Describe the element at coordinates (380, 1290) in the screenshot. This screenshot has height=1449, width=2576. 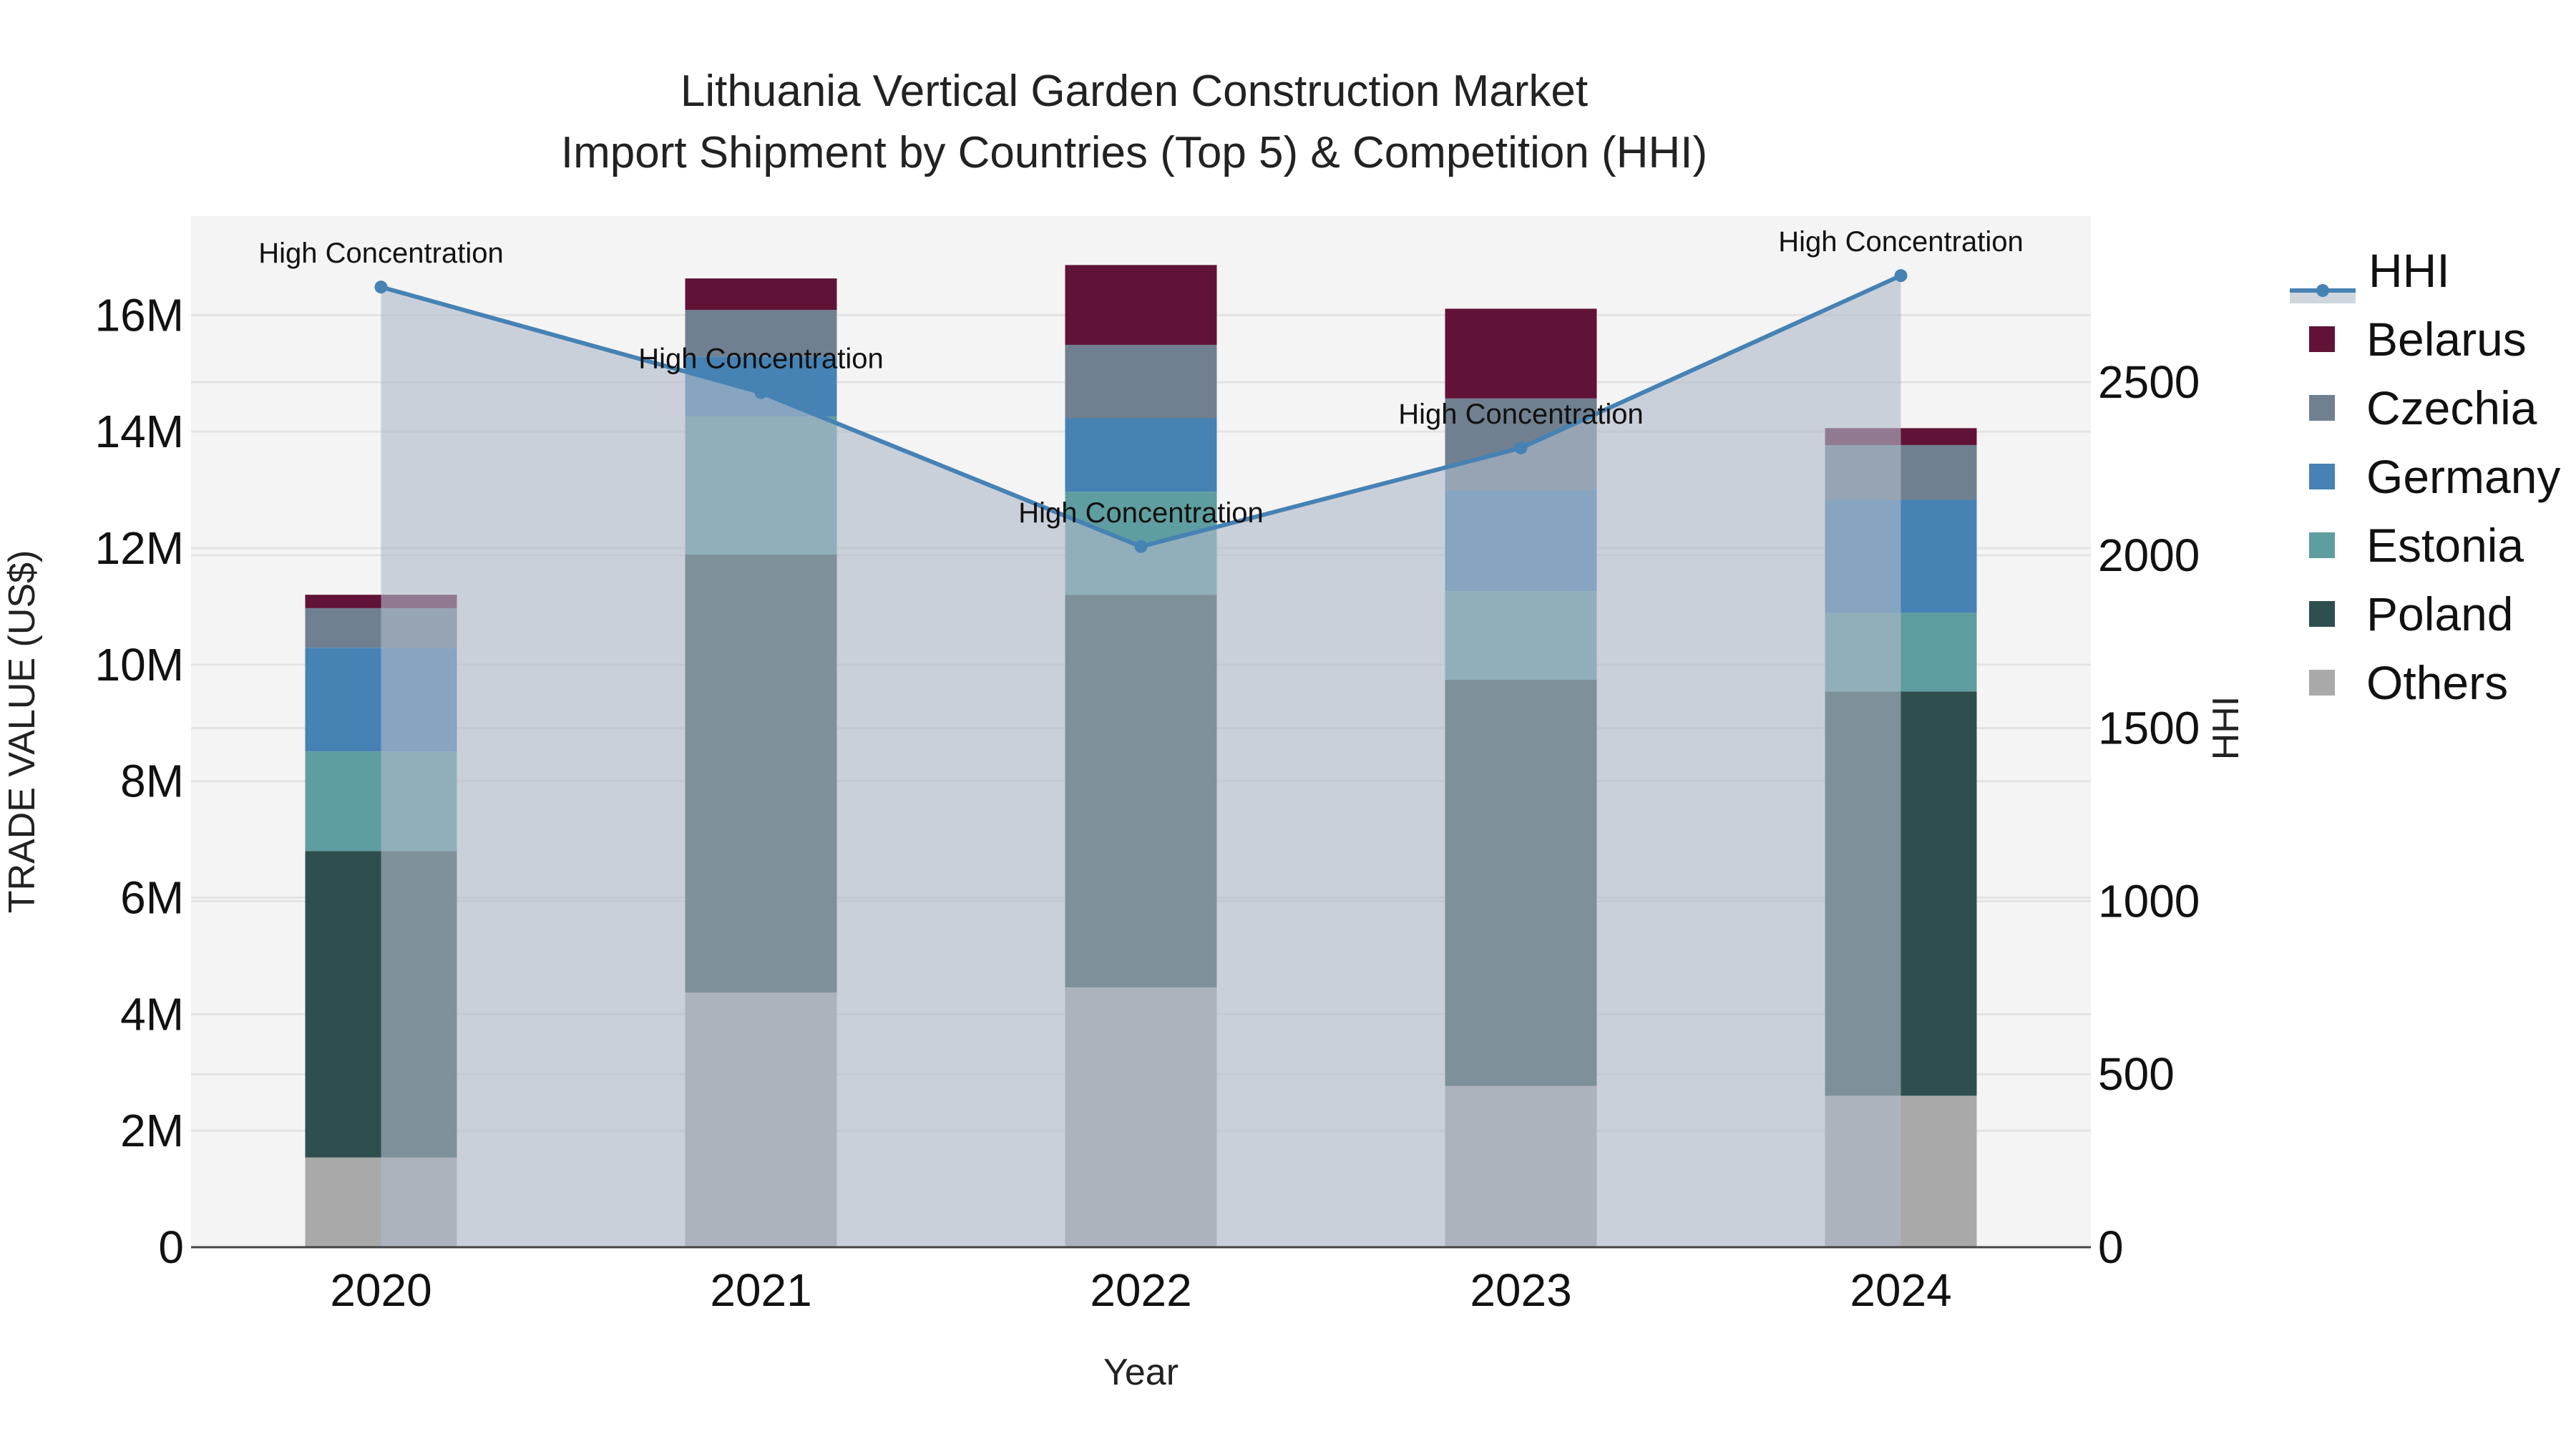
I see `x-tick-label: 2020` at that location.